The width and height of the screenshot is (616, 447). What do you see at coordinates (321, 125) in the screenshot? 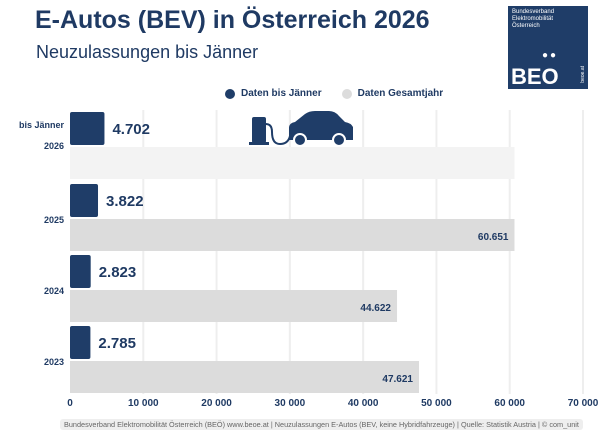
I see `car-icon` at bounding box center [321, 125].